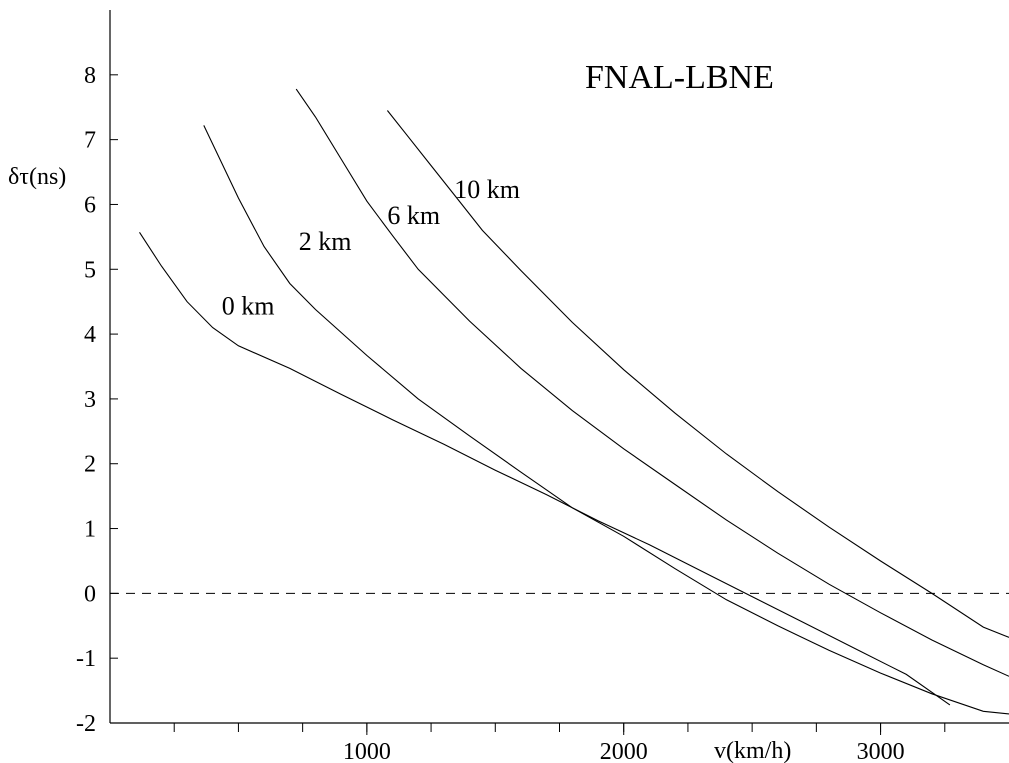  I want to click on curve-label-0-km: 0 km, so click(248, 306).